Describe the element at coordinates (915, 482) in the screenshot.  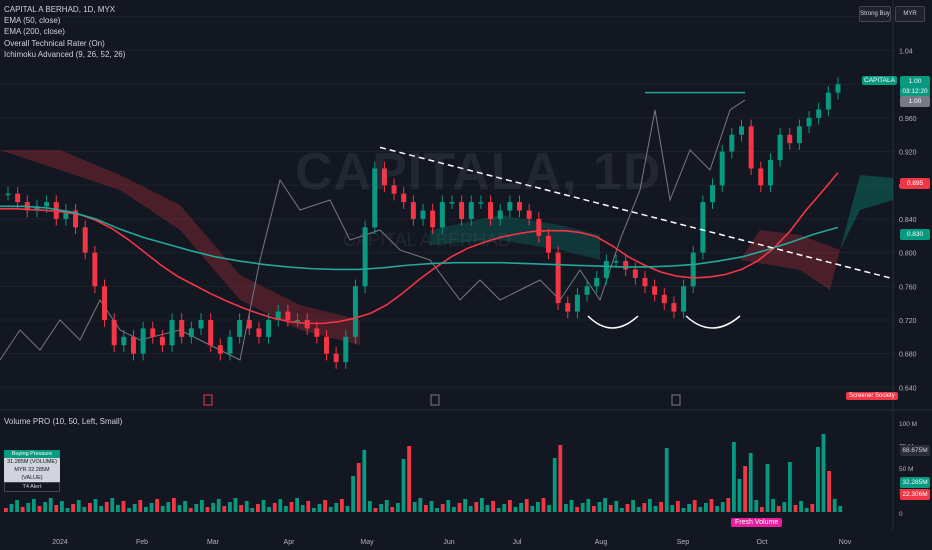
I see `volume-tag-2: 32.285M` at that location.